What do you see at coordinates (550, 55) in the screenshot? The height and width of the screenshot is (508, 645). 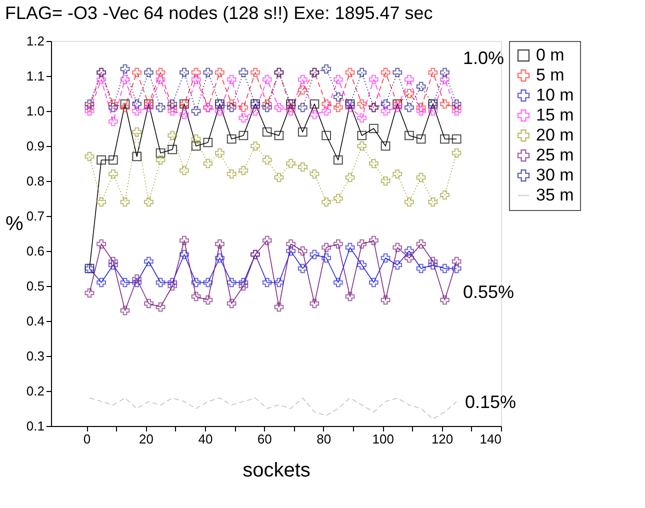 I see `legend-label: 0 m` at bounding box center [550, 55].